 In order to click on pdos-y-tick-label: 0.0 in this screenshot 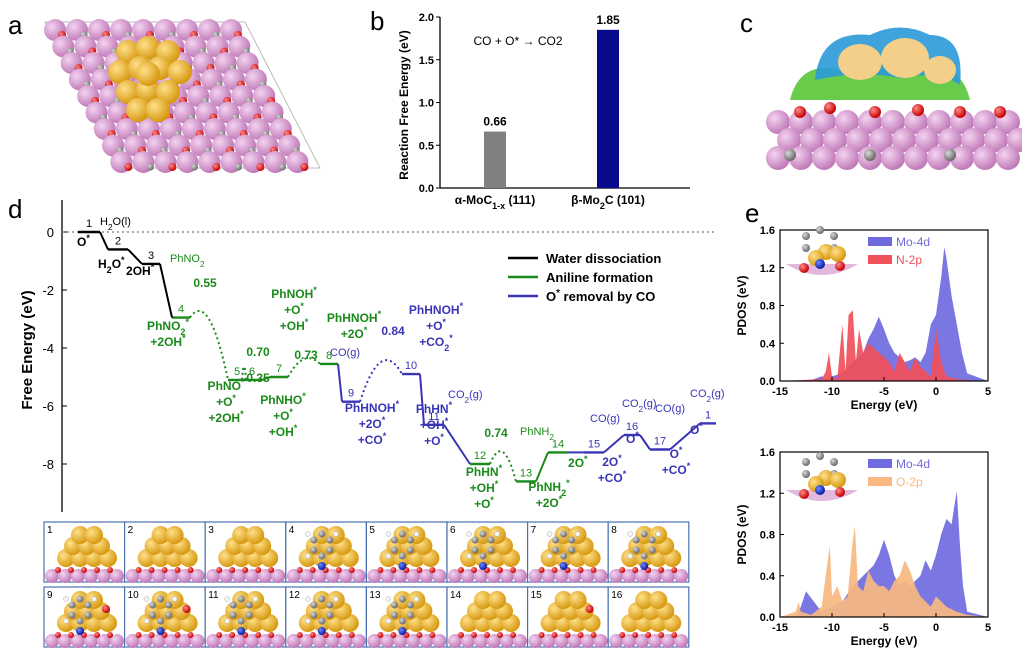, I will do `click(767, 382)`.